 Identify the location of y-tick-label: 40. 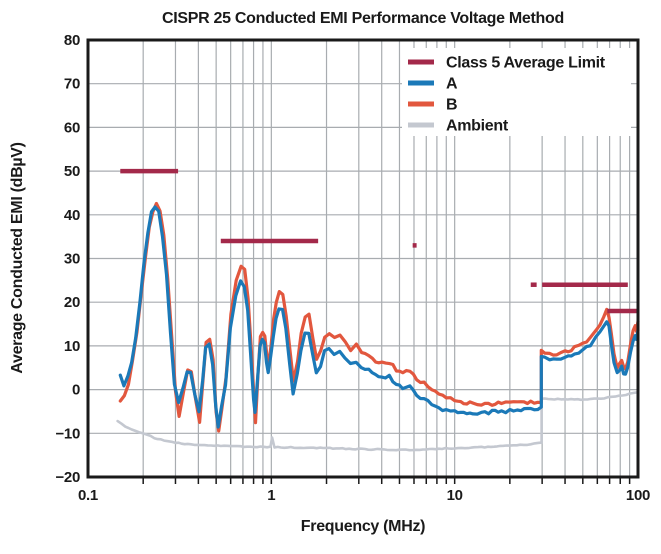
(72, 215).